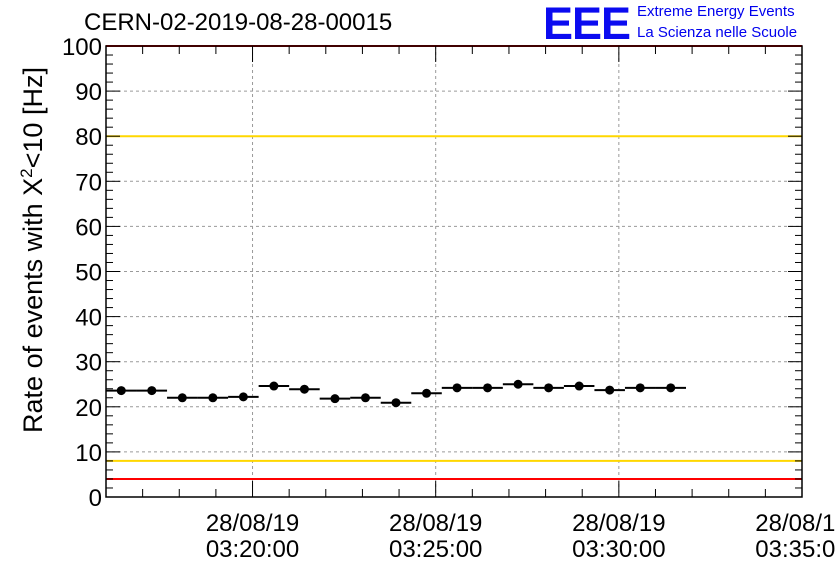 Image resolution: width=836 pixels, height=572 pixels. I want to click on y-tick-label: 40, so click(88, 318).